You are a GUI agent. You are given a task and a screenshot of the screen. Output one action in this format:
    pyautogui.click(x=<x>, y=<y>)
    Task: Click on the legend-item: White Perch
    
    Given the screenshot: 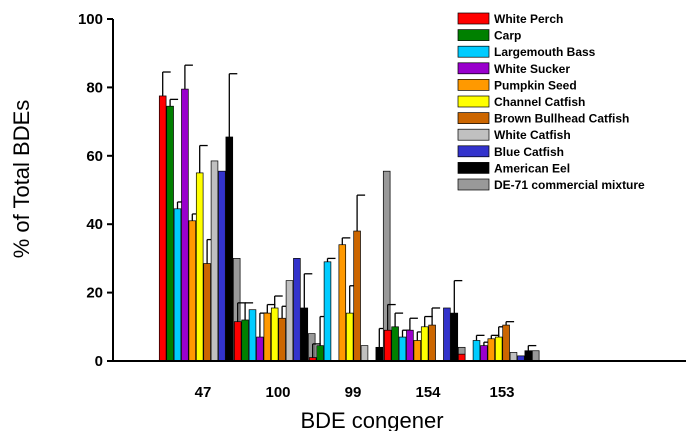 What is the action you would take?
    pyautogui.click(x=510, y=19)
    